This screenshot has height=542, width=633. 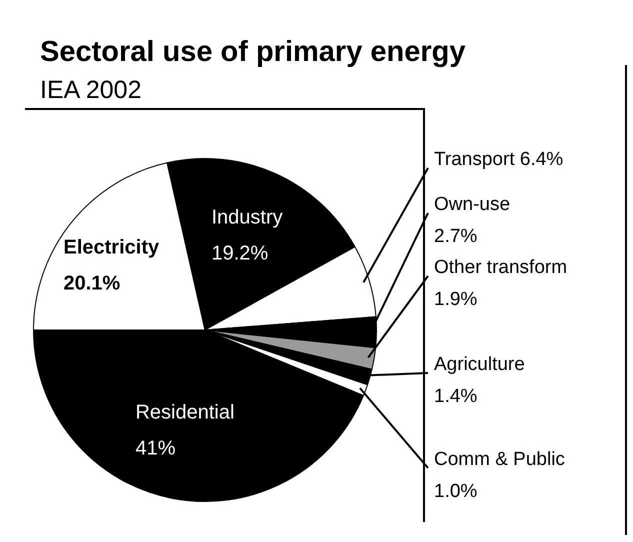 I want to click on slice-label: Industry, so click(x=247, y=217).